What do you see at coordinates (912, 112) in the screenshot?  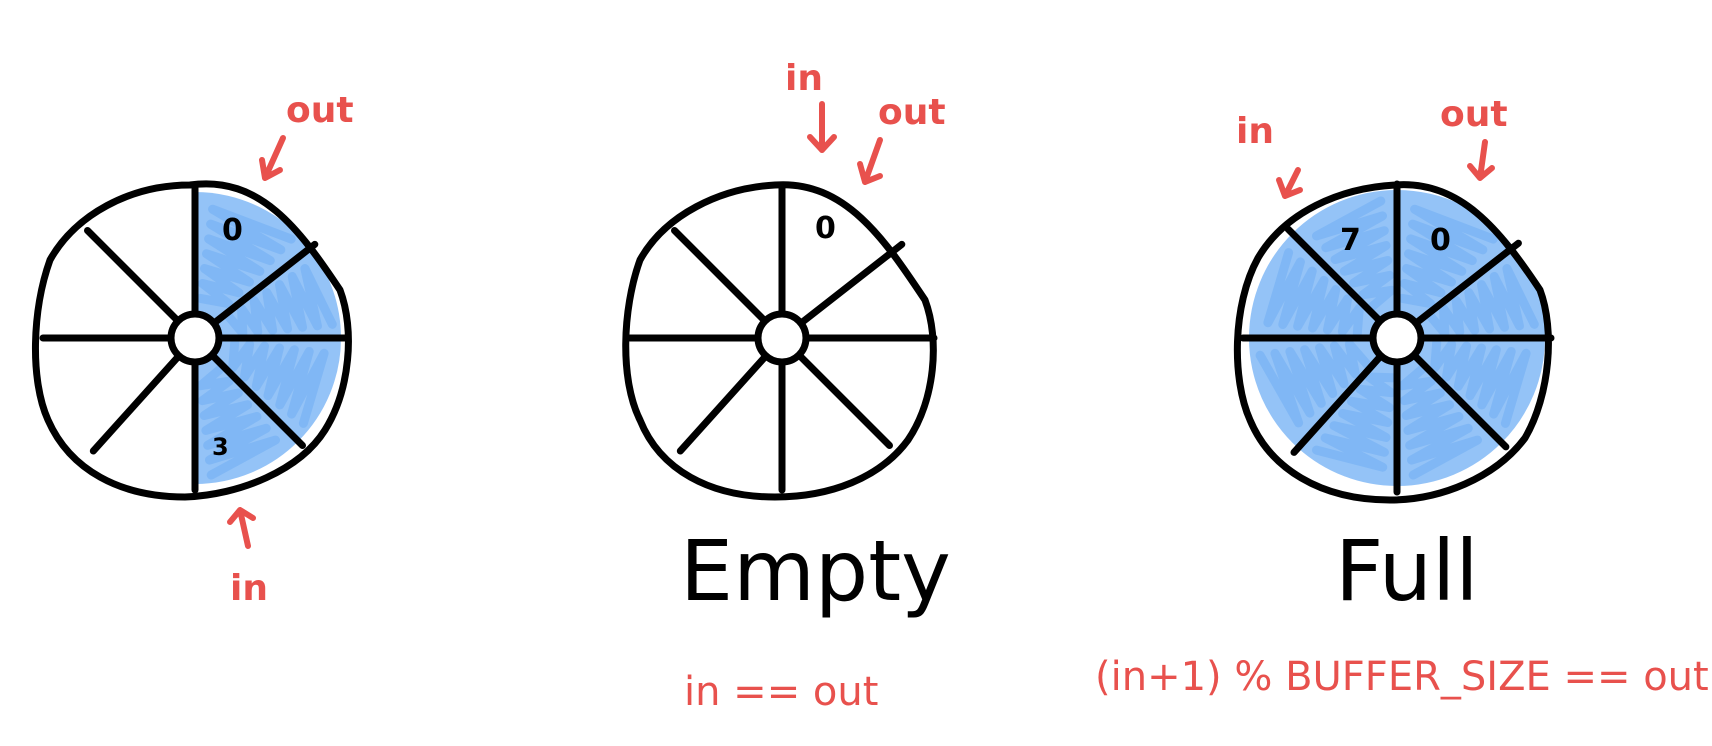 I see `buffer-empty-out-label: out` at bounding box center [912, 112].